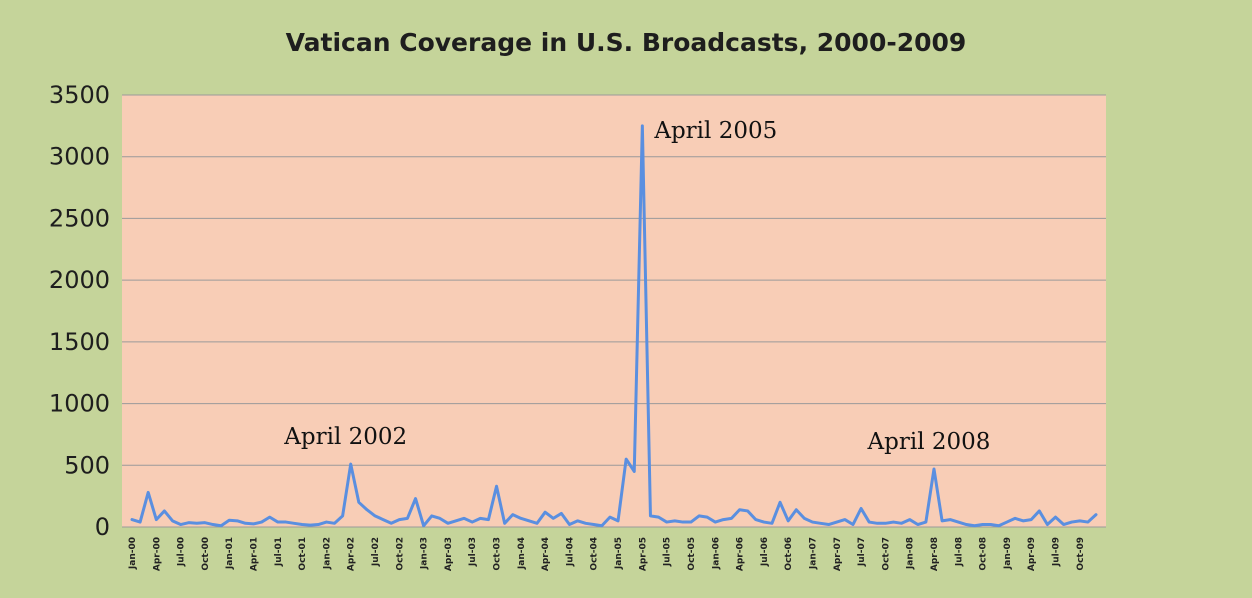 This screenshot has width=1252, height=598. I want to click on annotation-label: April 2008, so click(929, 442).